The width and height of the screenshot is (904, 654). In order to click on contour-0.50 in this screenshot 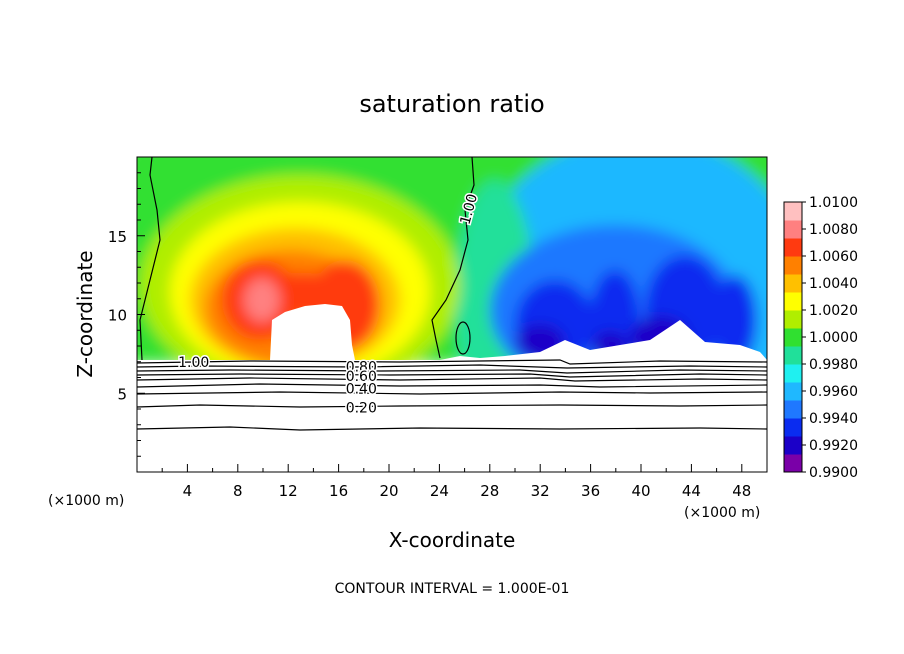, I will do `click(452, 379)`.